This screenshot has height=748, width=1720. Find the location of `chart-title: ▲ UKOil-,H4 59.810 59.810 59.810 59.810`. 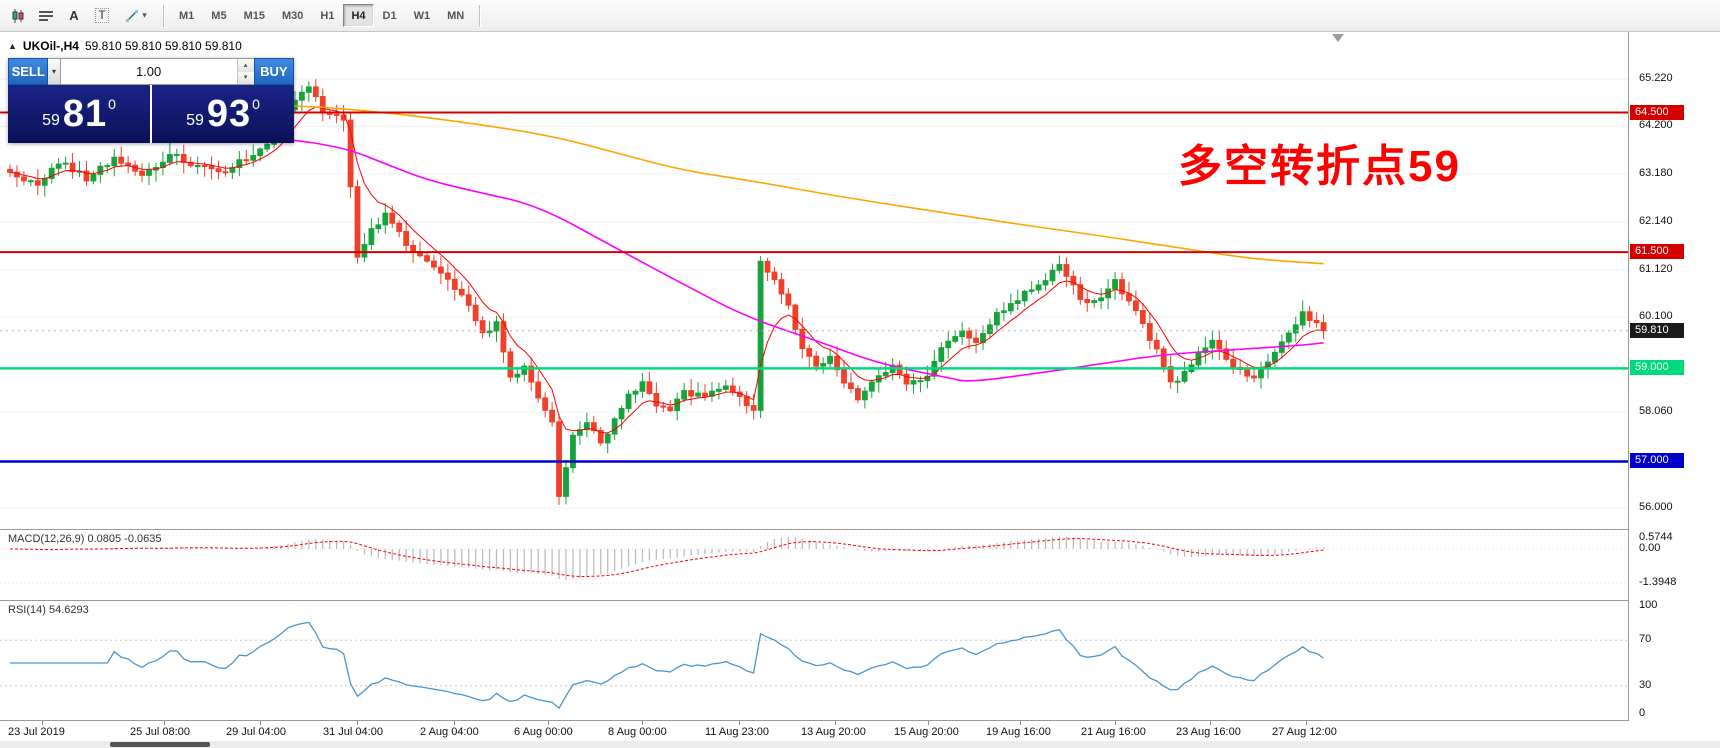

chart-title: ▲ UKOil-,H4 59.810 59.810 59.810 59.810 is located at coordinates (125, 46).